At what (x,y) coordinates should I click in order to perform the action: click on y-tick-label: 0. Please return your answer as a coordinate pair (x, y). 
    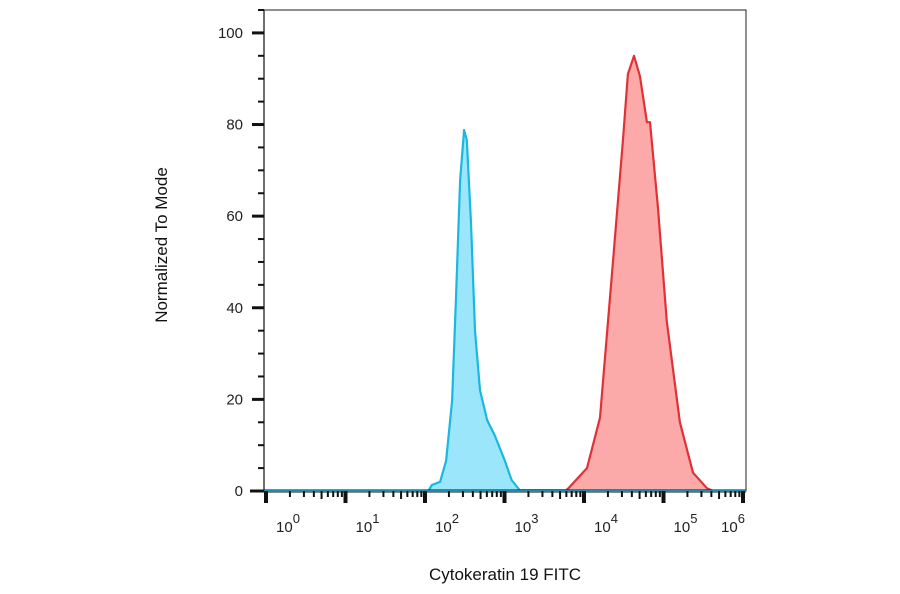
    Looking at the image, I should click on (239, 491).